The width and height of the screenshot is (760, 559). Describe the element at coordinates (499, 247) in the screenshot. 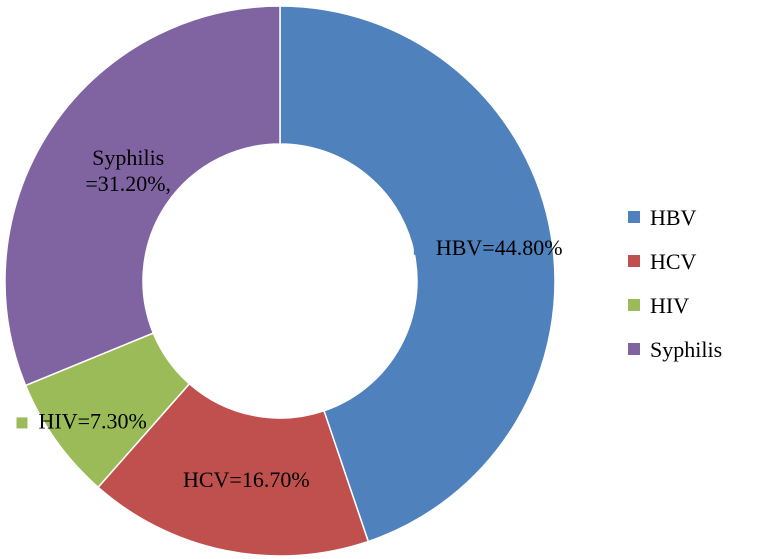

I see `data-label-text-hbv: HBV=44.80%` at that location.